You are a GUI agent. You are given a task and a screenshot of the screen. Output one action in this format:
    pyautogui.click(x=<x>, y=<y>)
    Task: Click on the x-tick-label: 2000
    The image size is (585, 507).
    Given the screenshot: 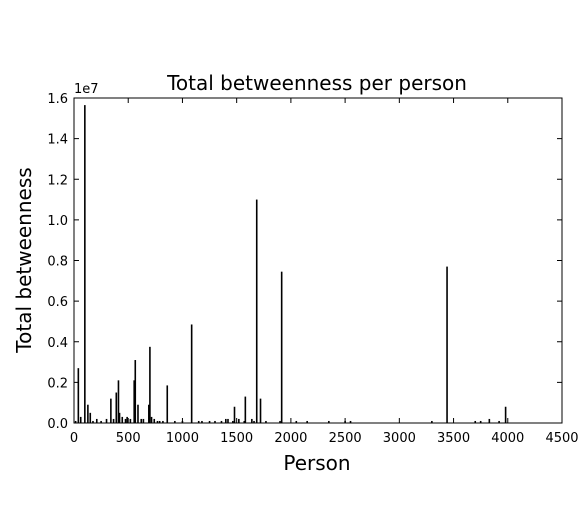 What is the action you would take?
    pyautogui.click(x=290, y=438)
    